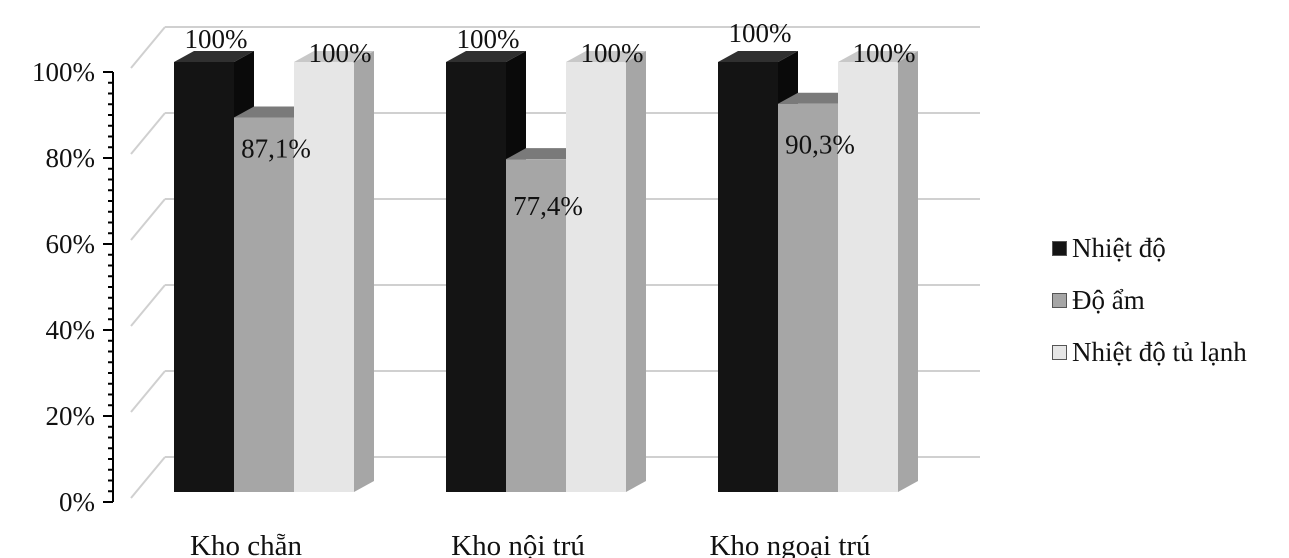 Image resolution: width=1289 pixels, height=558 pixels. What do you see at coordinates (1159, 351) in the screenshot?
I see `legend-label: Nhiệt độ tủ lạnh` at bounding box center [1159, 351].